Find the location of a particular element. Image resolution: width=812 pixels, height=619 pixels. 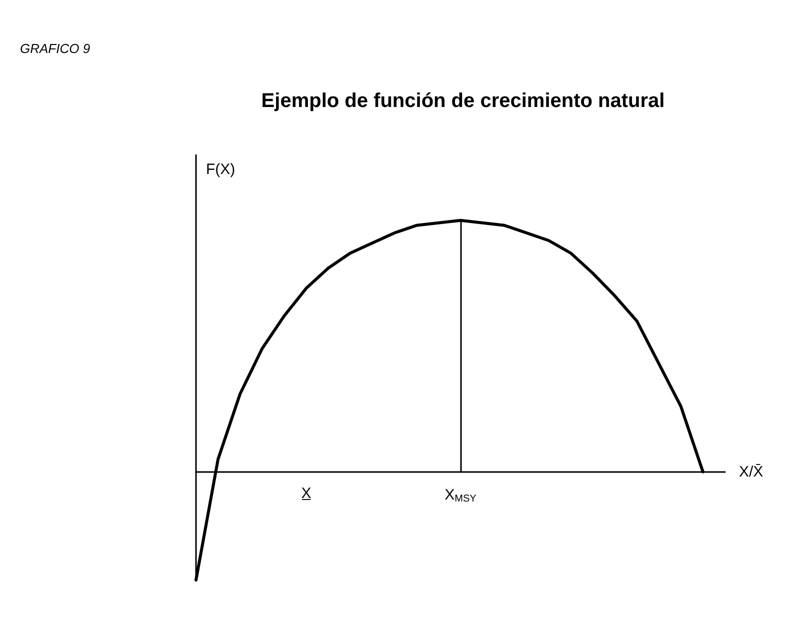

y-axis-title: F(X) is located at coordinates (221, 169).